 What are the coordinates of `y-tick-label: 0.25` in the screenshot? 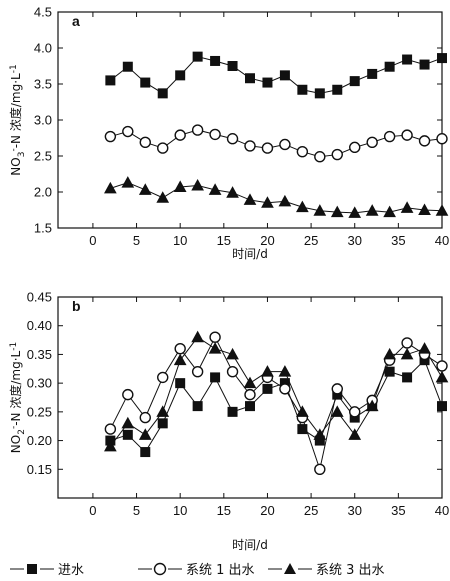 It's located at (39, 411).